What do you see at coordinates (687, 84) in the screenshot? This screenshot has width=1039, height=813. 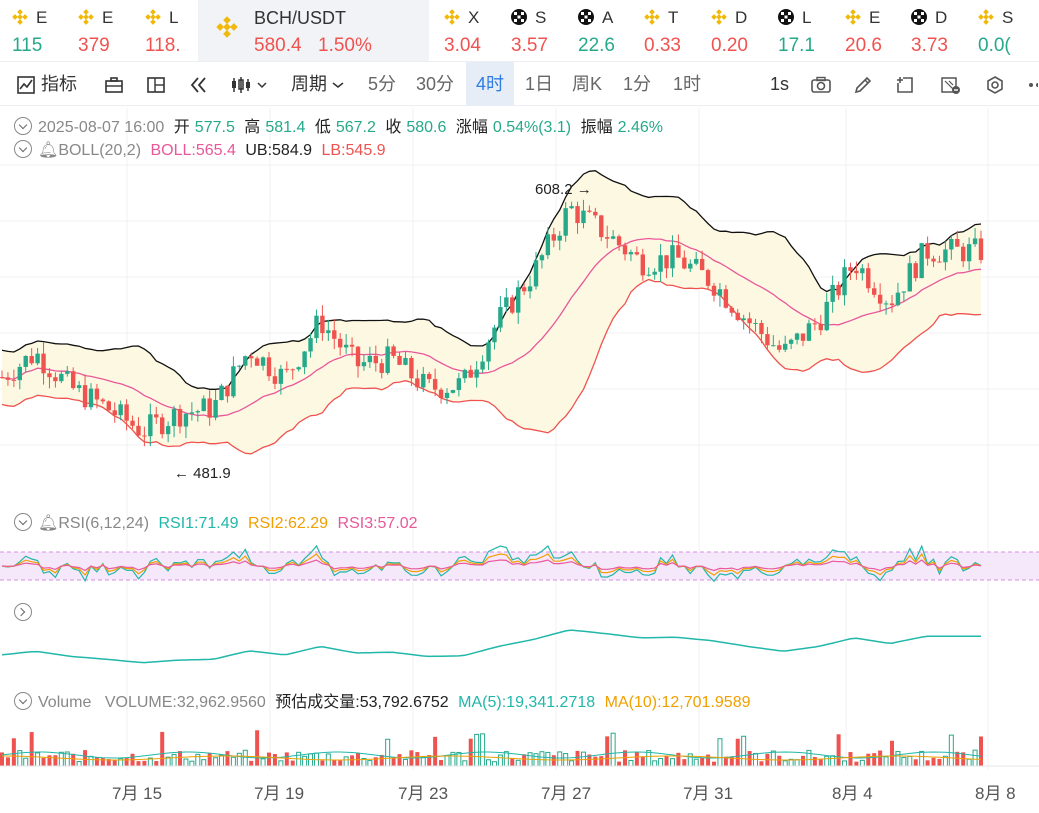 I see `interval-1h: 1时` at bounding box center [687, 84].